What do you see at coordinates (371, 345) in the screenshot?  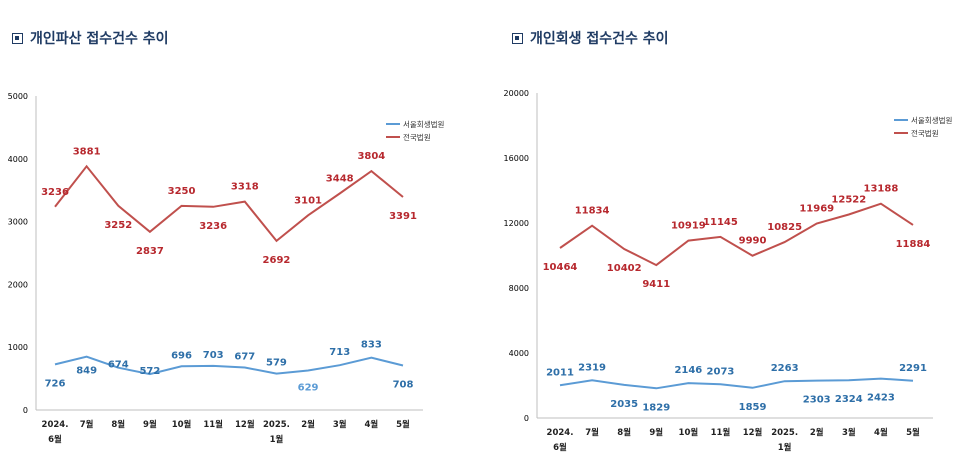 I see `c1-data-label-seoul: 833` at bounding box center [371, 345].